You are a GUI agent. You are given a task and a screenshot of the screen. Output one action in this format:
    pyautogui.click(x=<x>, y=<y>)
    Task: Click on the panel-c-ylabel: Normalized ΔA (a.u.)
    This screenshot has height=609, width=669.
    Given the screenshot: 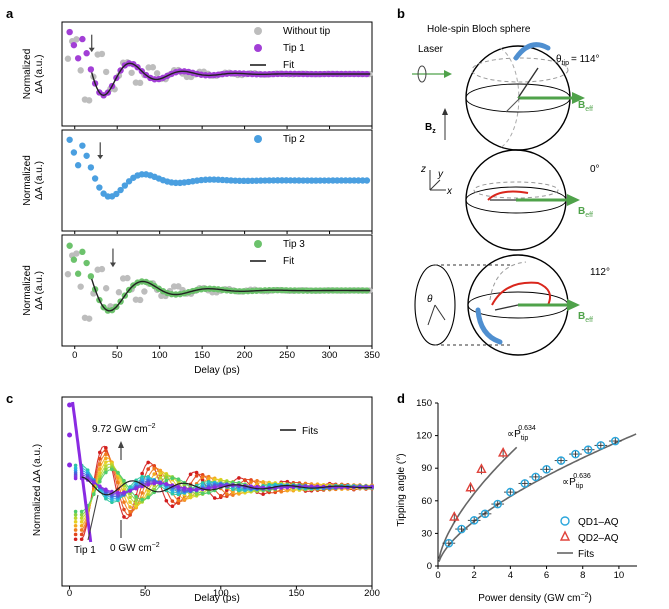 What is the action you would take?
    pyautogui.click(x=37, y=490)
    